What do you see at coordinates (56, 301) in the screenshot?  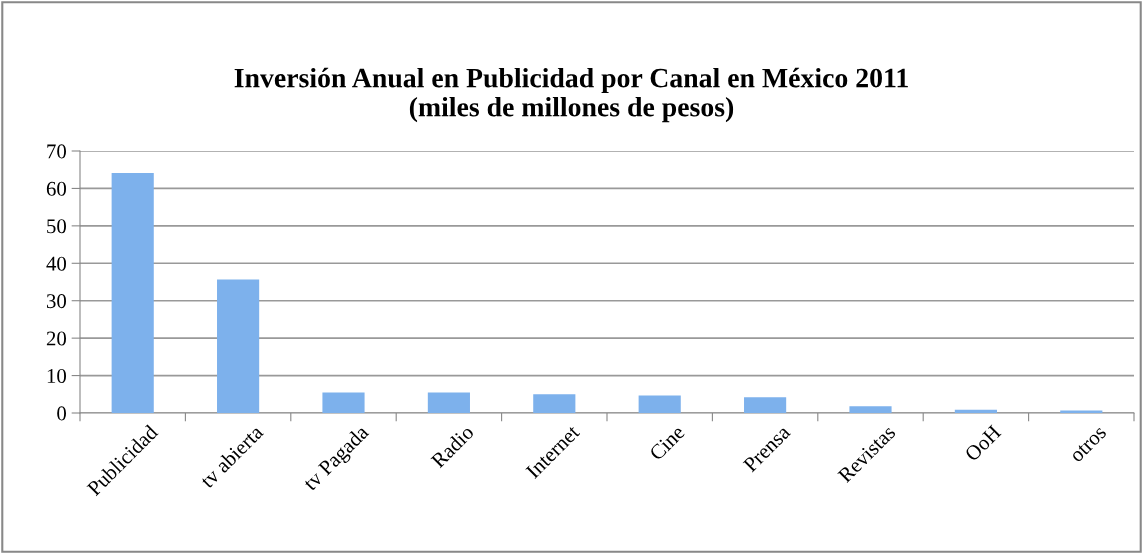 I see `y-tick-label: 30` at bounding box center [56, 301].